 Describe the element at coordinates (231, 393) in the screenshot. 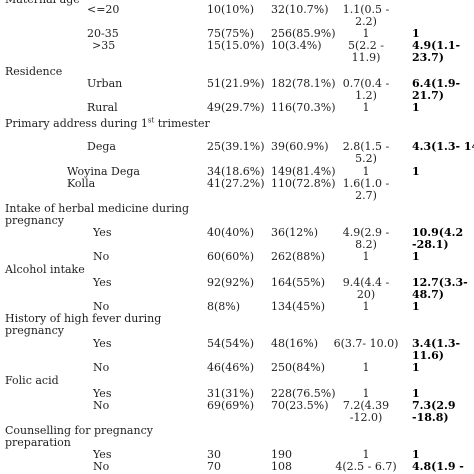

I see `cases-cell: 31(31%)` at that location.